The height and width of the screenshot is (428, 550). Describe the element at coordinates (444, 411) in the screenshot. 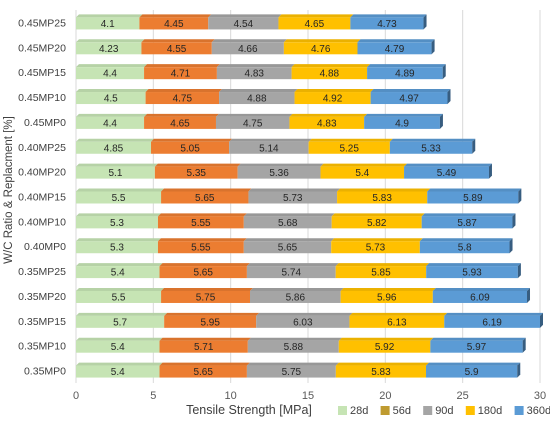

I see `legend-label: 90d` at that location.